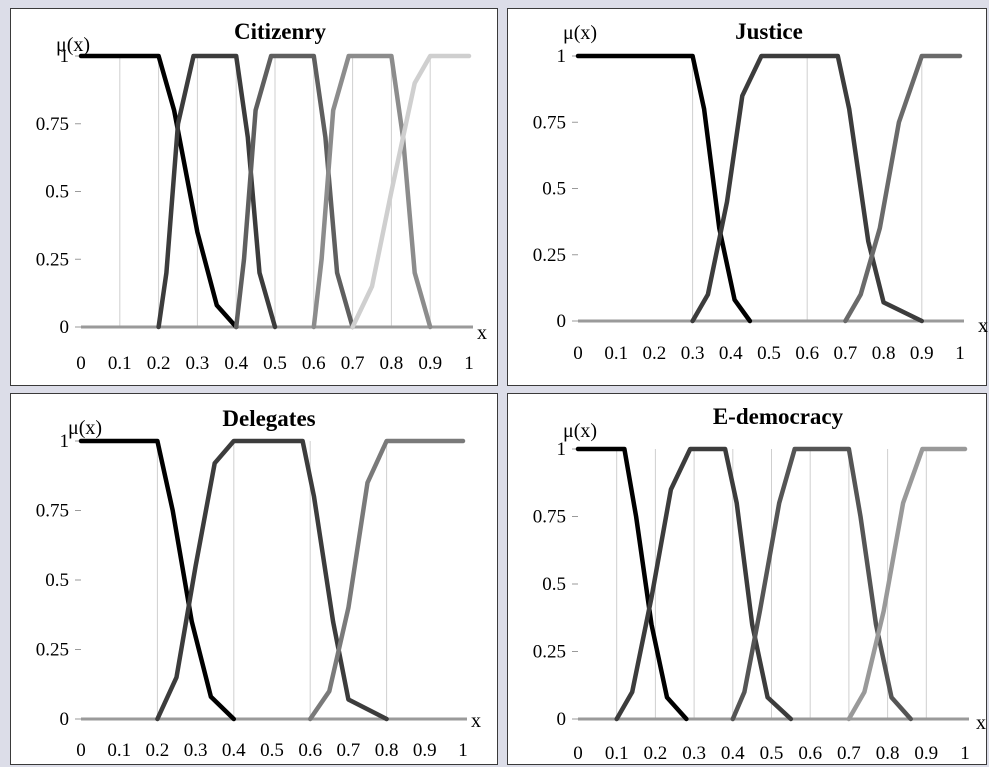  Describe the element at coordinates (733, 753) in the screenshot. I see `chart-e-democracy-x-tick-label: 0.4` at that location.